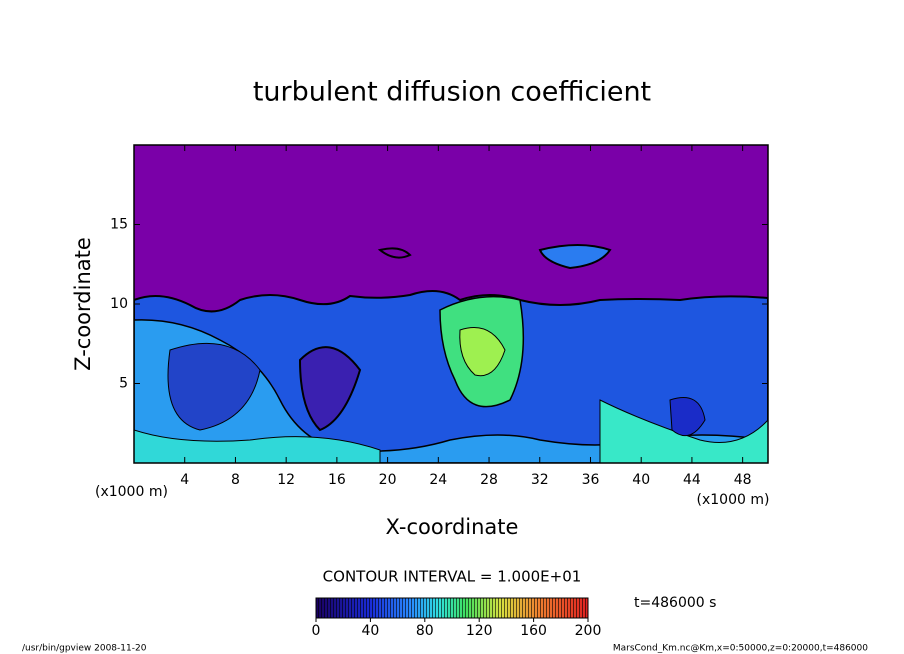 The height and width of the screenshot is (654, 904). Describe the element at coordinates (119, 304) in the screenshot. I see `y-tick-label: 10` at that location.